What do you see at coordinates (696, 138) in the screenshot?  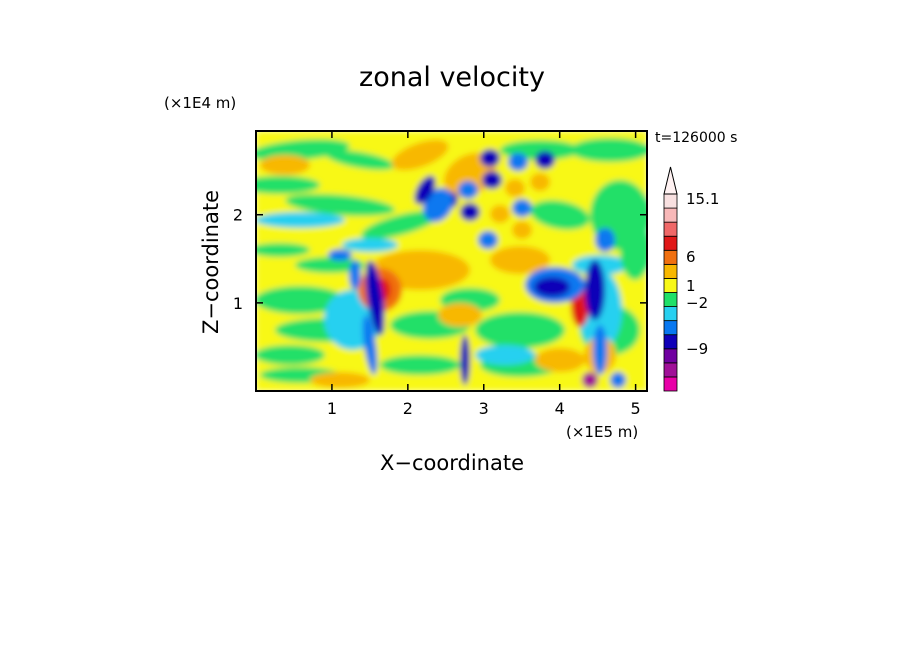 I see `time-label: t=126000 s` at bounding box center [696, 138].